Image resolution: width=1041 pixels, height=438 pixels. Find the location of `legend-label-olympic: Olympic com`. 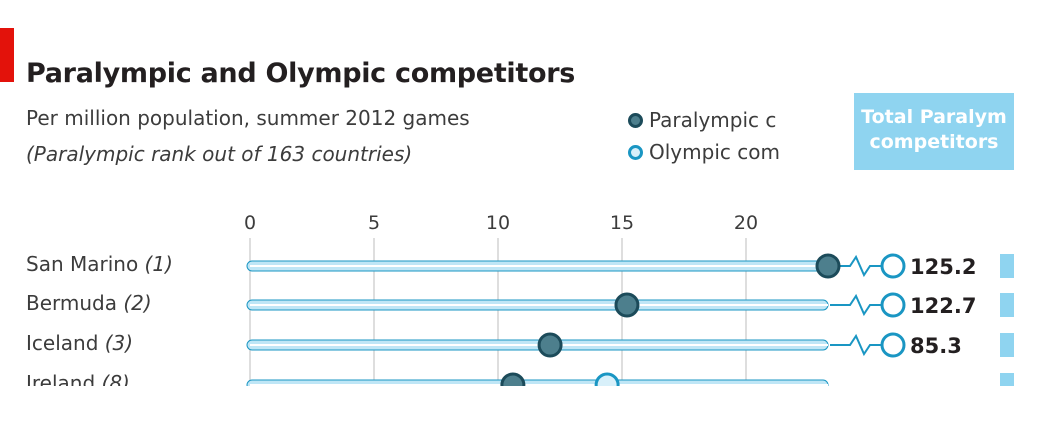

legend-label-olympic: Olympic com is located at coordinates (714, 152).